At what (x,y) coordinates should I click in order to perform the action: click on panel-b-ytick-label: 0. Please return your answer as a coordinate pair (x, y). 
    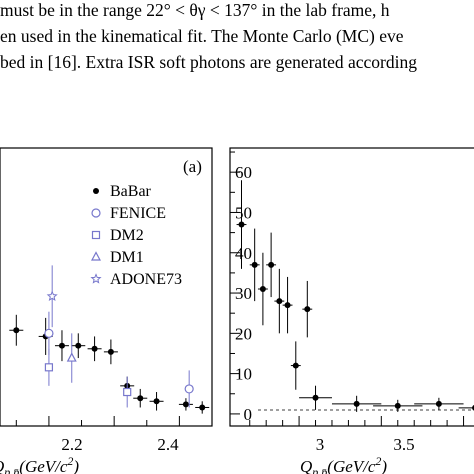
    Looking at the image, I should click on (248, 414).